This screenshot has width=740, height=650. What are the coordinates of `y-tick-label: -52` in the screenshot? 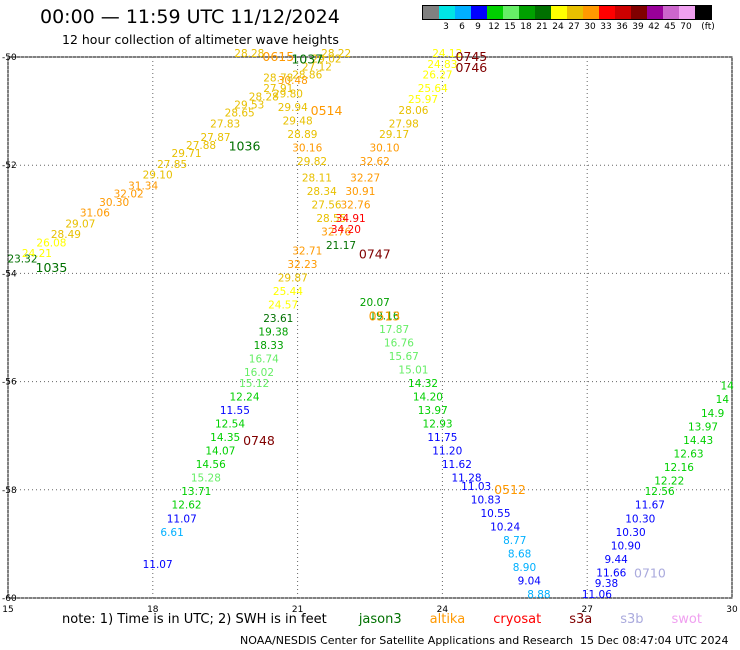 It's located at (9, 166).